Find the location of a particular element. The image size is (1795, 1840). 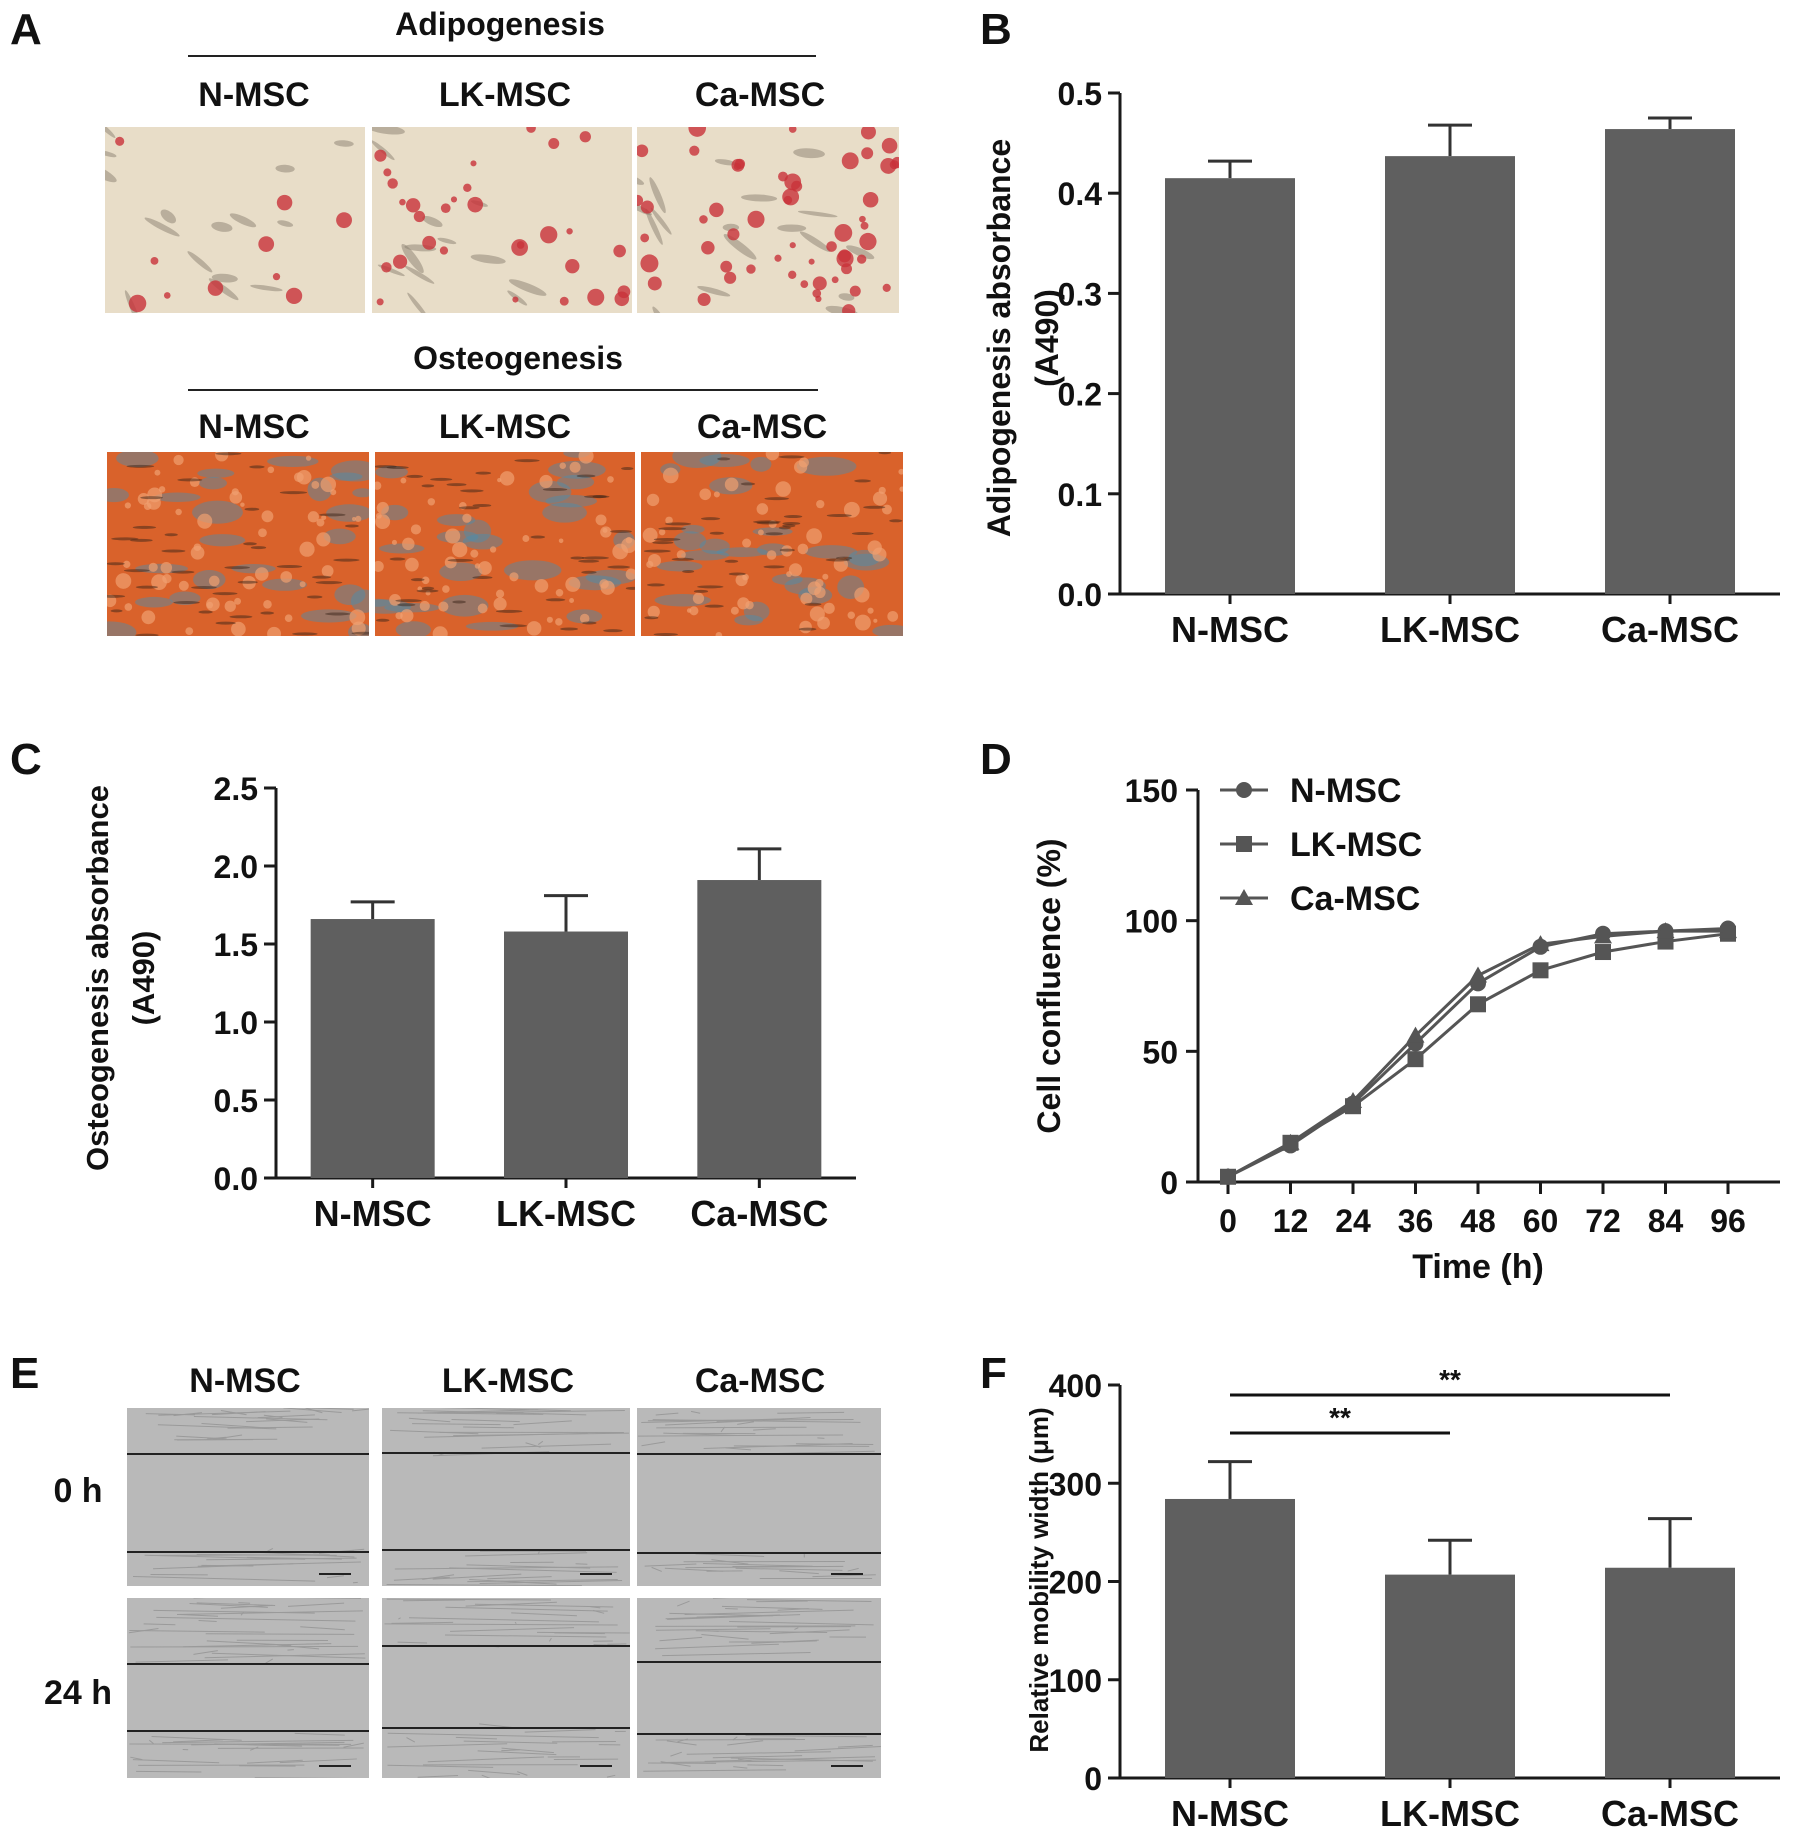

x-tick-label: 36 is located at coordinates (1416, 1221).